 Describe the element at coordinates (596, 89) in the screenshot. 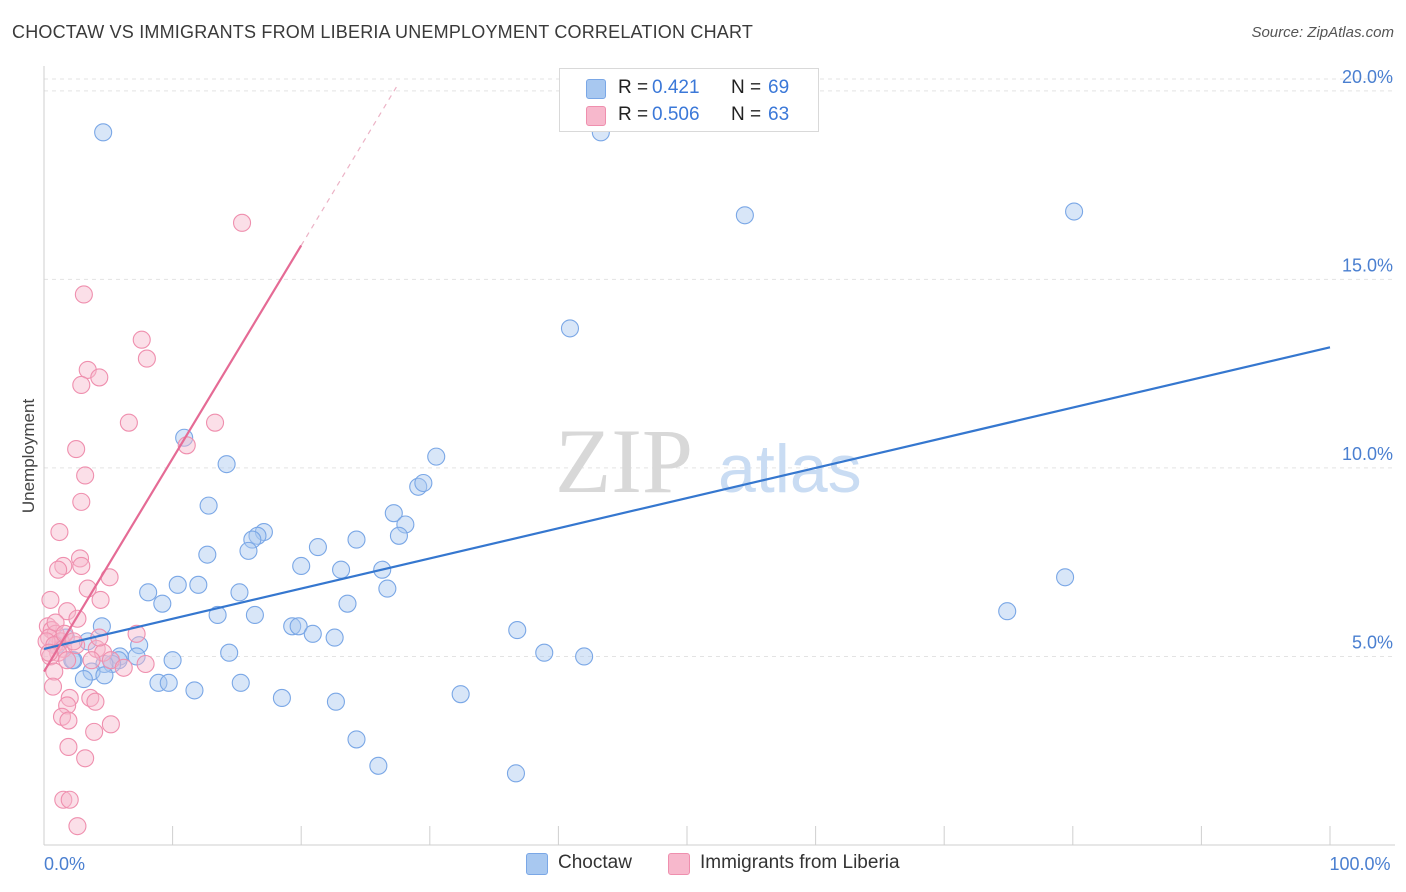

I see `legend-swatch-choctaw` at that location.